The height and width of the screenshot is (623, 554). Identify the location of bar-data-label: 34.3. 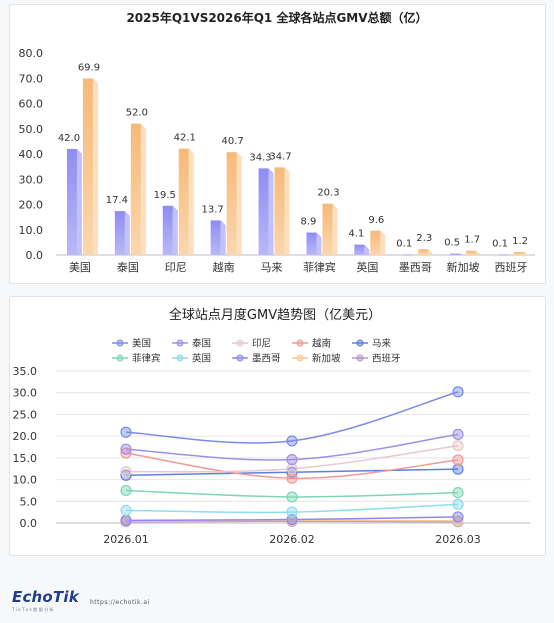
(260, 157).